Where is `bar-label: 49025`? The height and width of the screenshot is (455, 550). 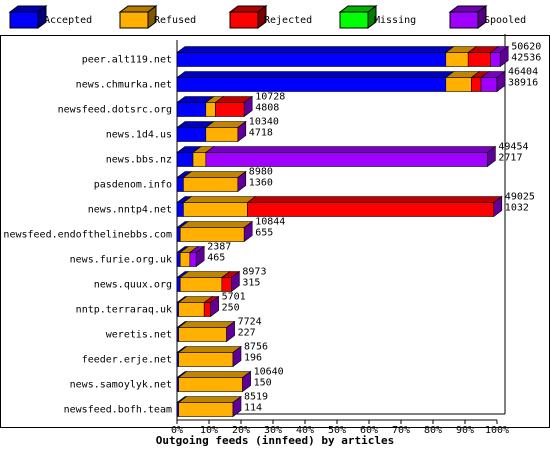
bar-label: 49025 is located at coordinates (520, 197).